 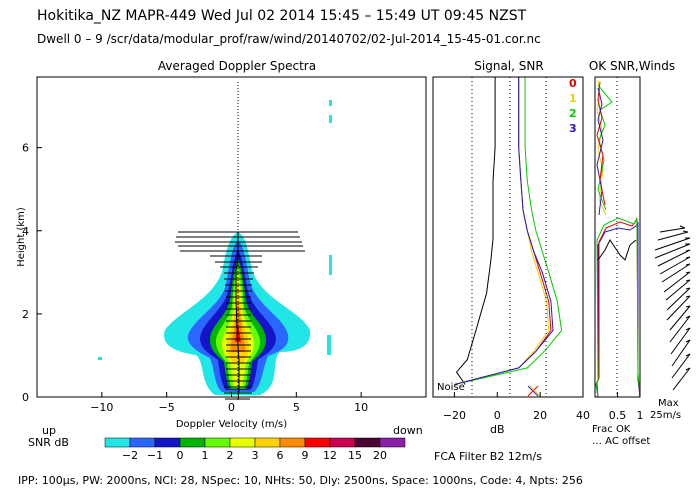 What do you see at coordinates (205, 455) in the screenshot?
I see `colorbar-tick-label: 1` at bounding box center [205, 455].